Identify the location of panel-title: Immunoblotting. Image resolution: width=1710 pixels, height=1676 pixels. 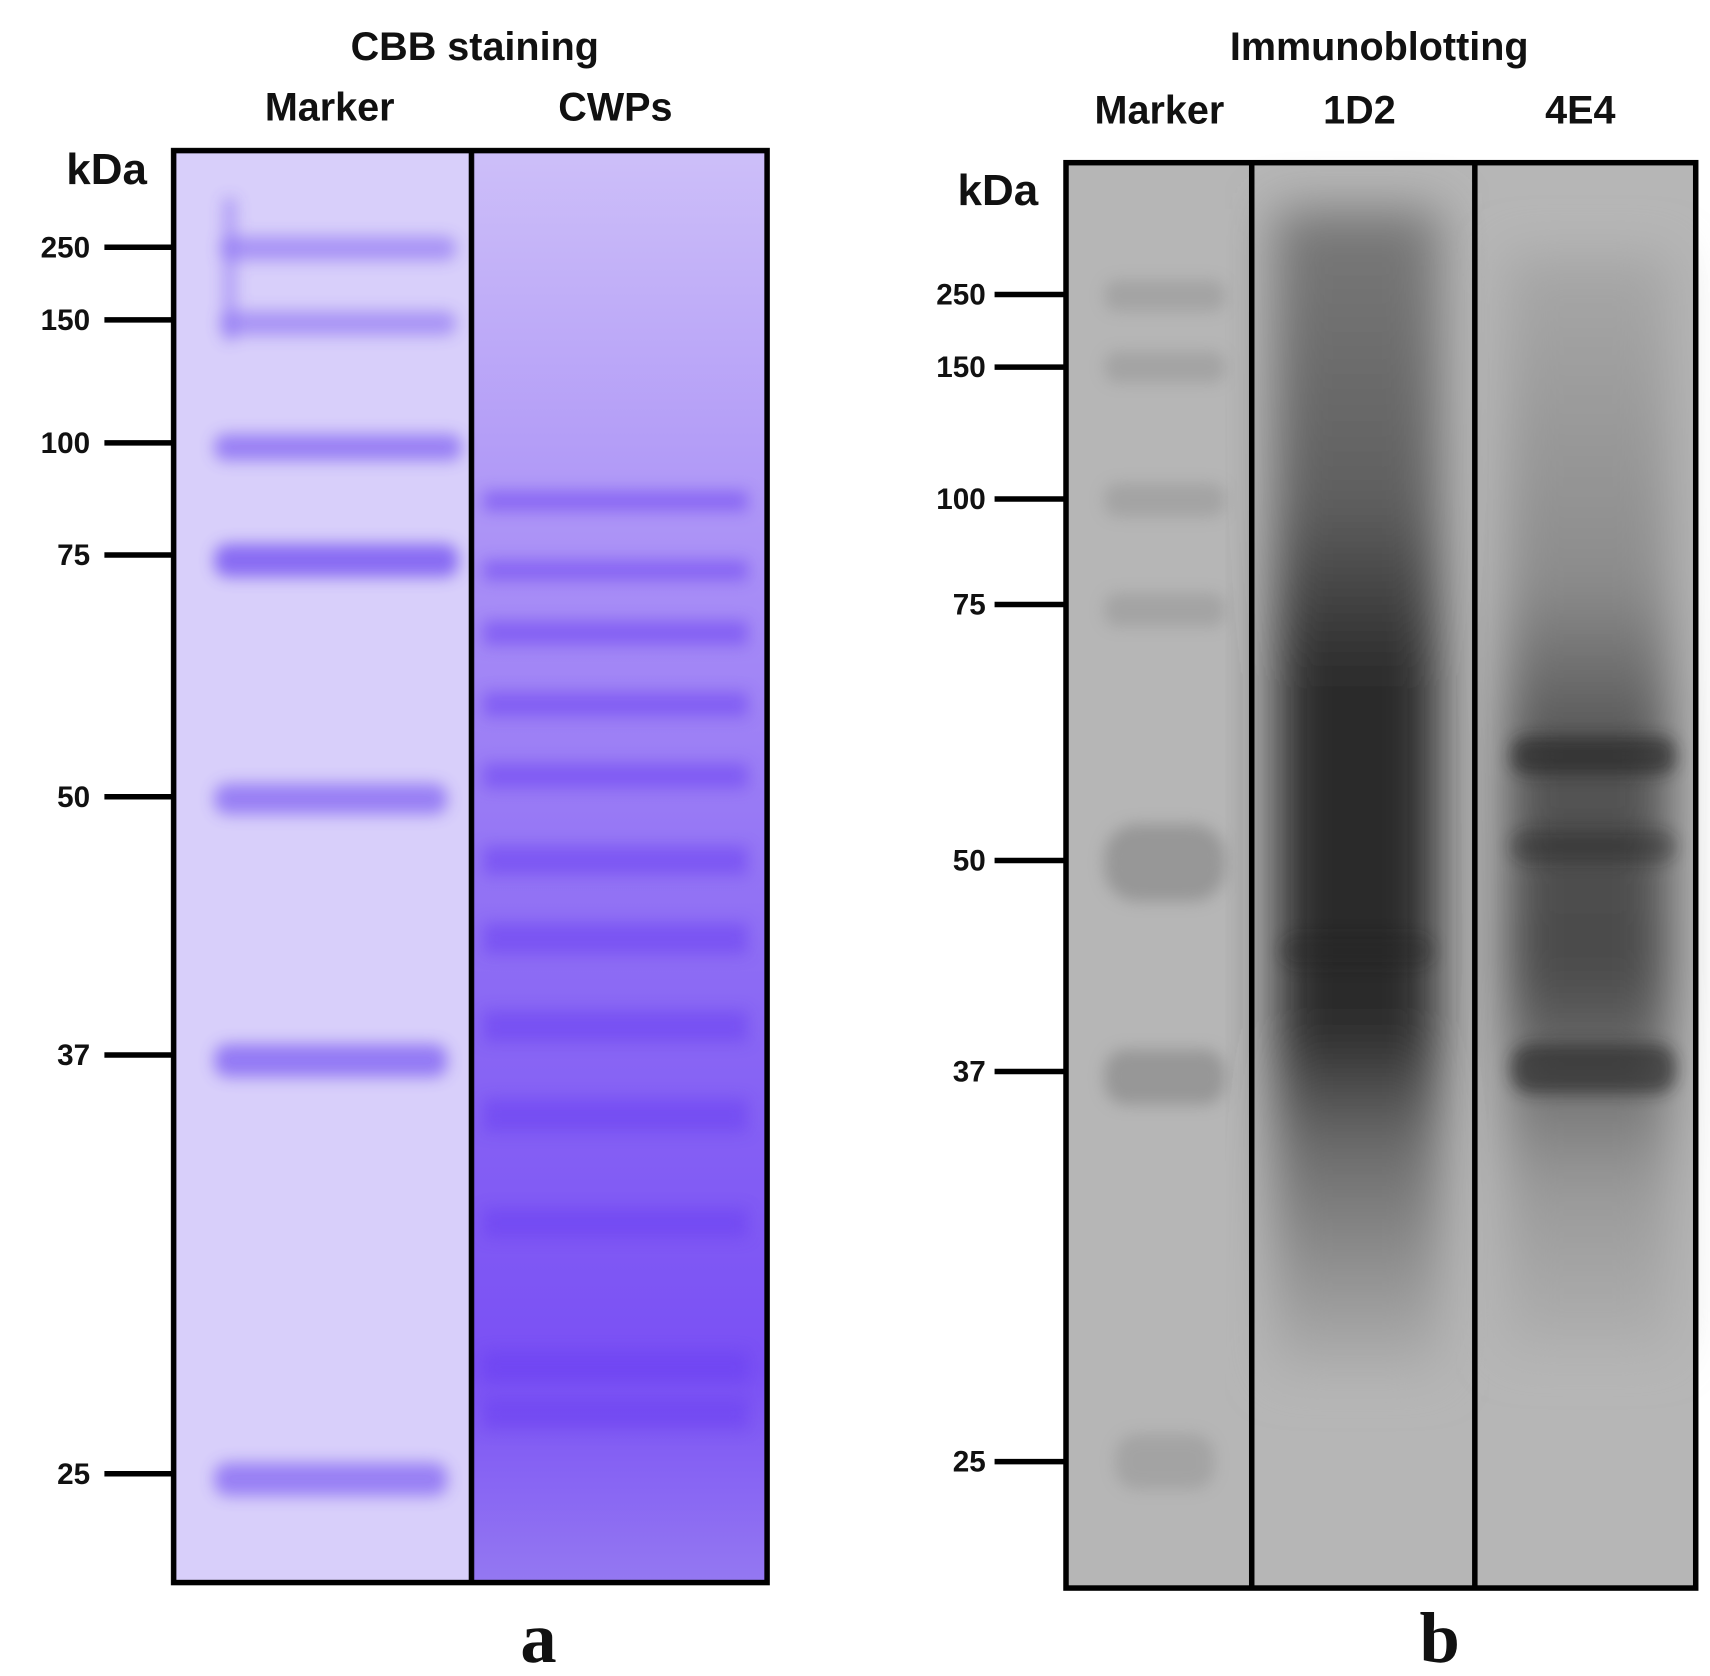
(1379, 47).